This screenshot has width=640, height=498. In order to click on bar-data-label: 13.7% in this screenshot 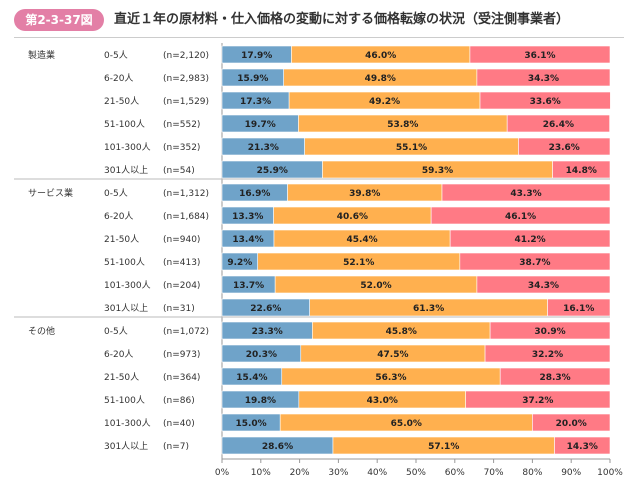, I will do `click(248, 286)`.